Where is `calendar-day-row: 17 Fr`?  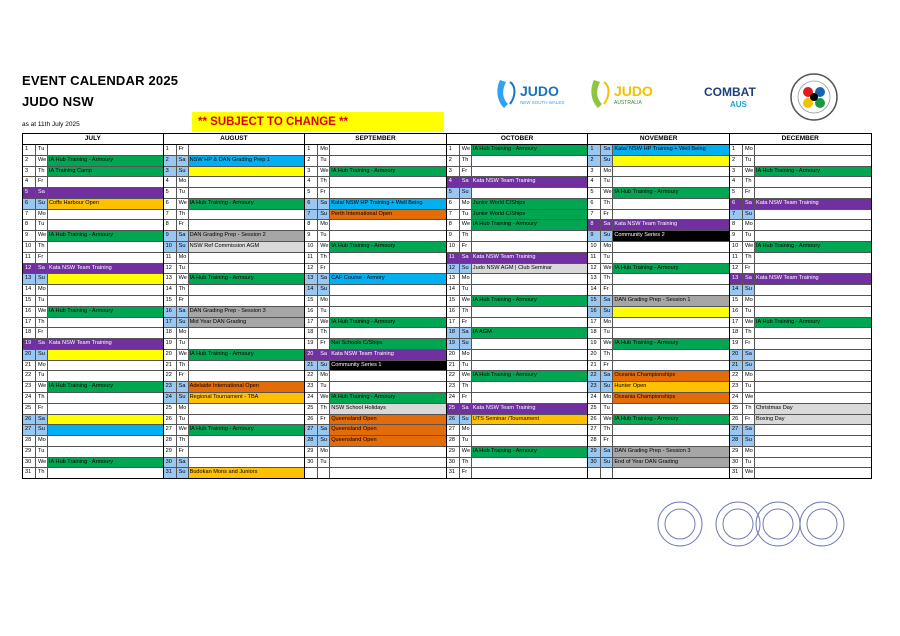 calendar-day-row: 17 Fr is located at coordinates (517, 323).